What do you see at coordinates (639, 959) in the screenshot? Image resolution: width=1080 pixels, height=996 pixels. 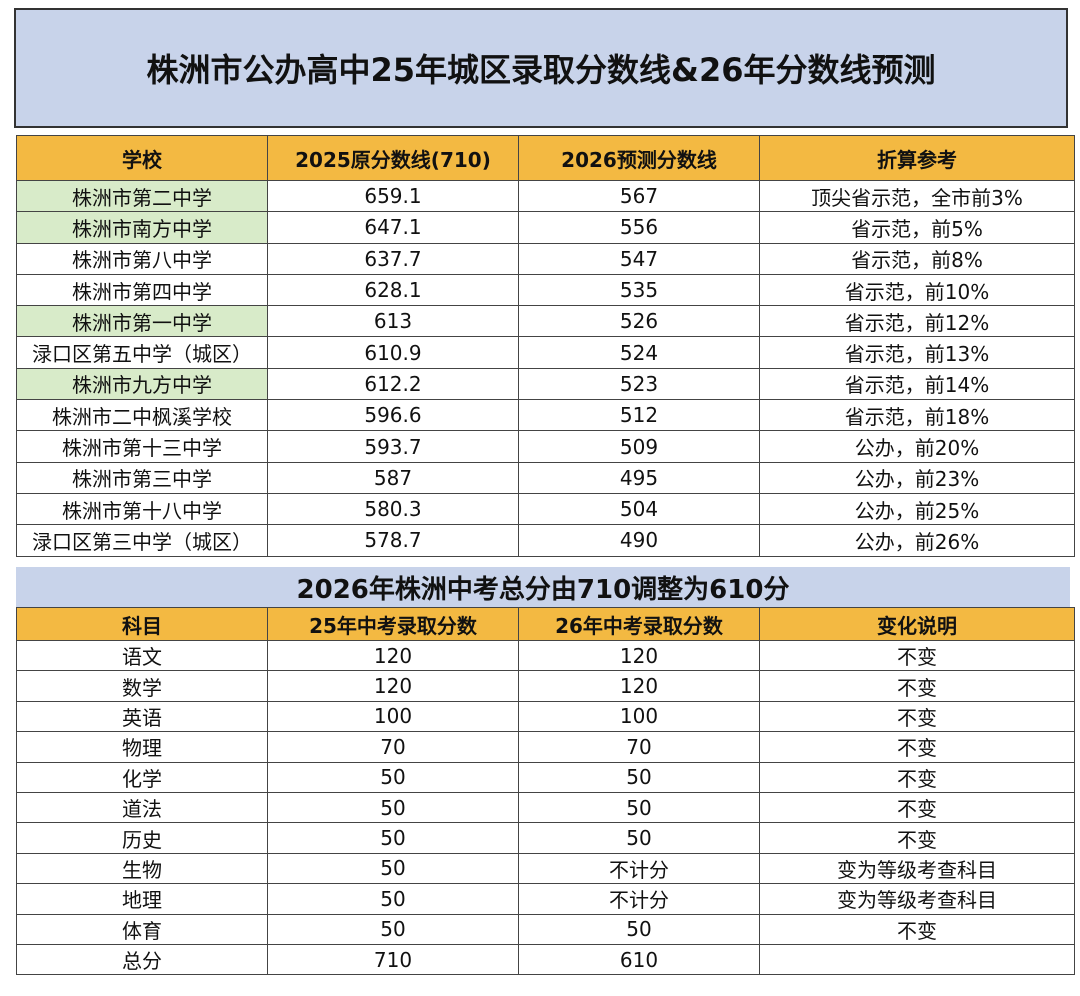 I see `score-26-cell: 610` at bounding box center [639, 959].